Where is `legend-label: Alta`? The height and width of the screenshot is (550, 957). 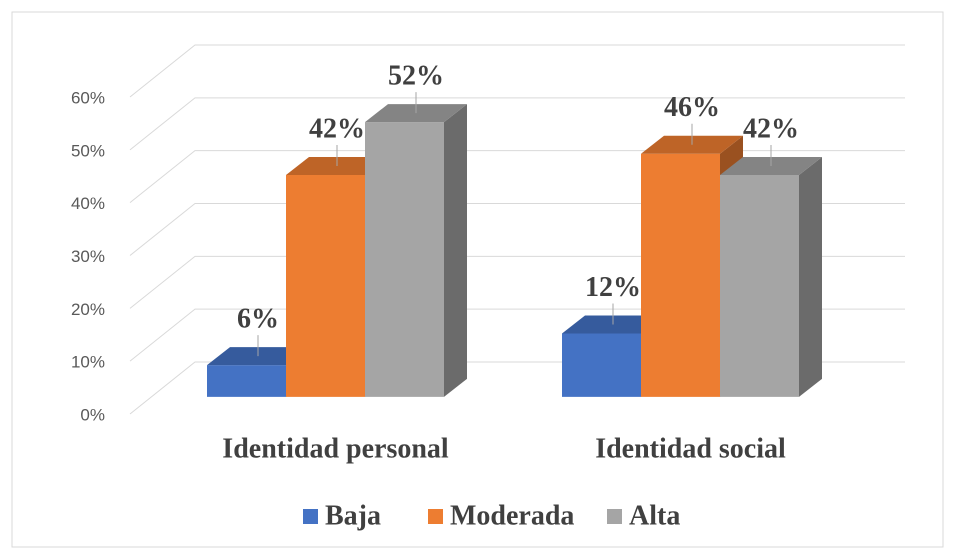 legend-label: Alta is located at coordinates (654, 515).